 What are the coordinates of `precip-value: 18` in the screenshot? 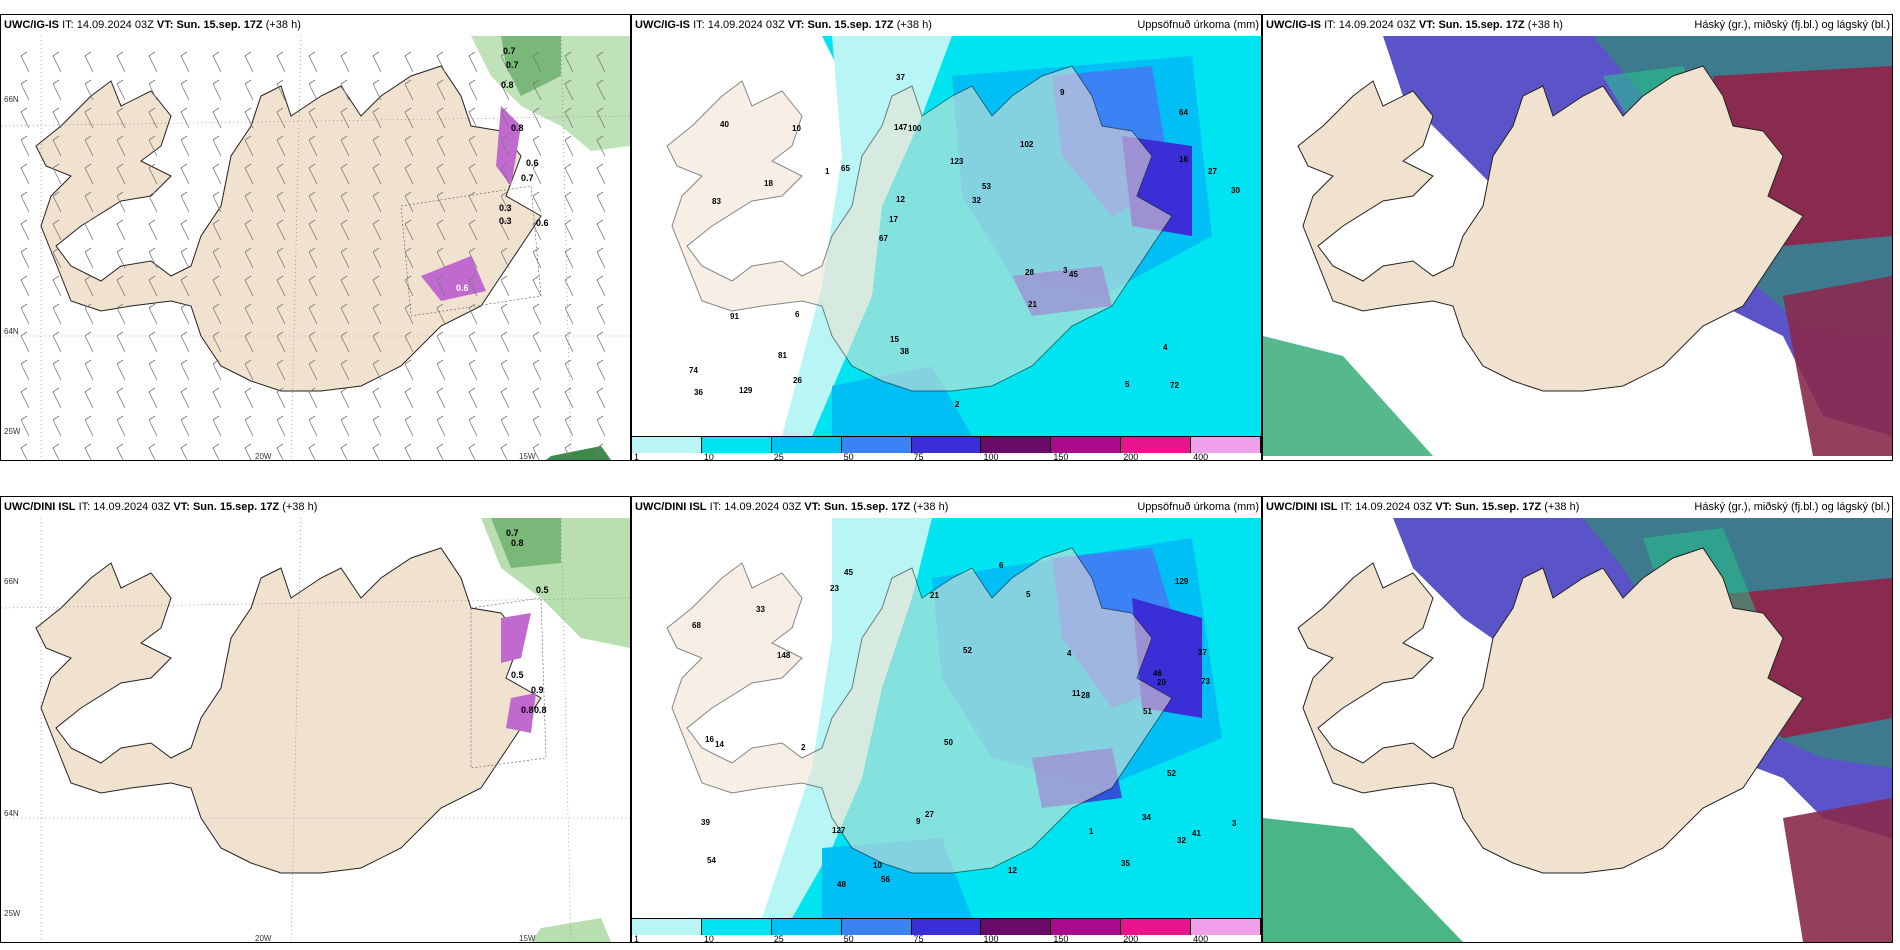 It's located at (768, 183).